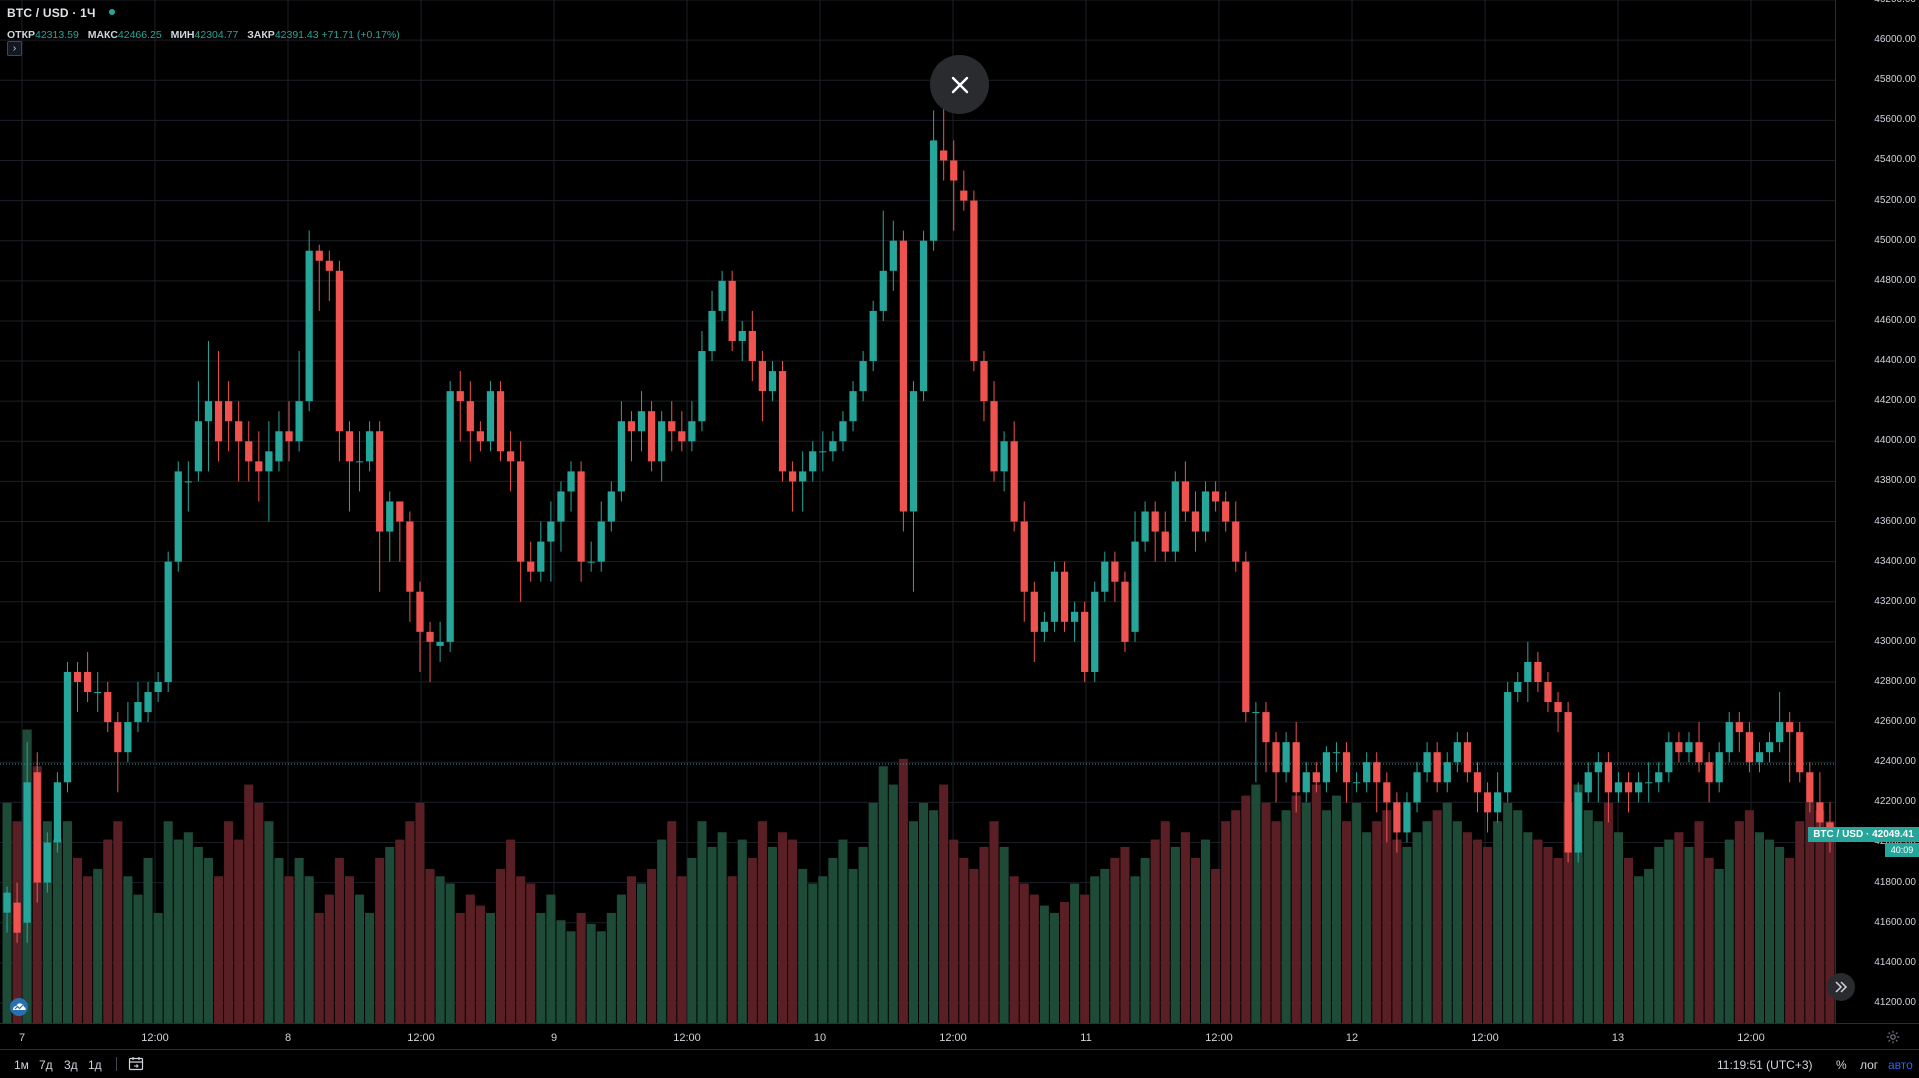  Describe the element at coordinates (1765, 1065) in the screenshot. I see `session-clock: 11:19:51 (UTC+3)` at that location.